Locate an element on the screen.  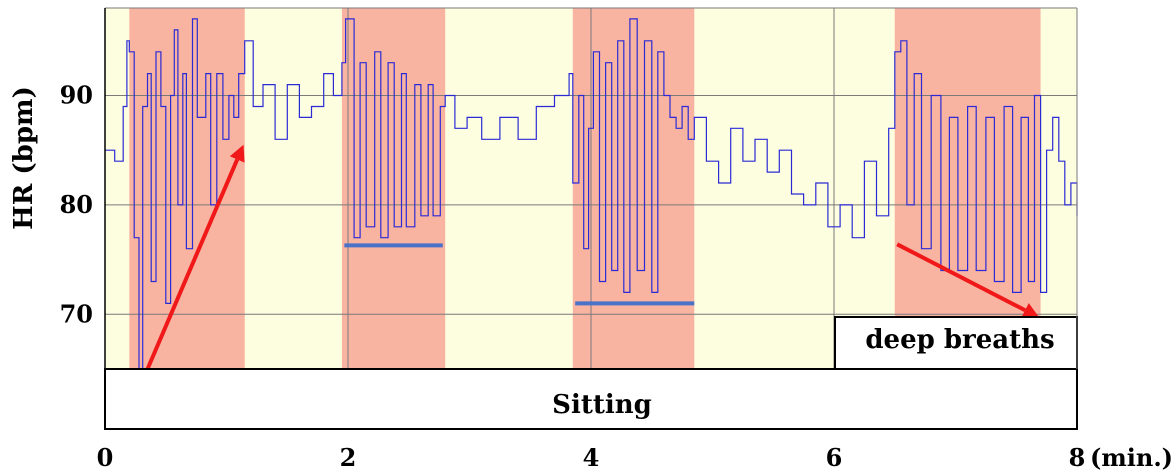
deep-breaths-label: deep breaths is located at coordinates (959, 340).